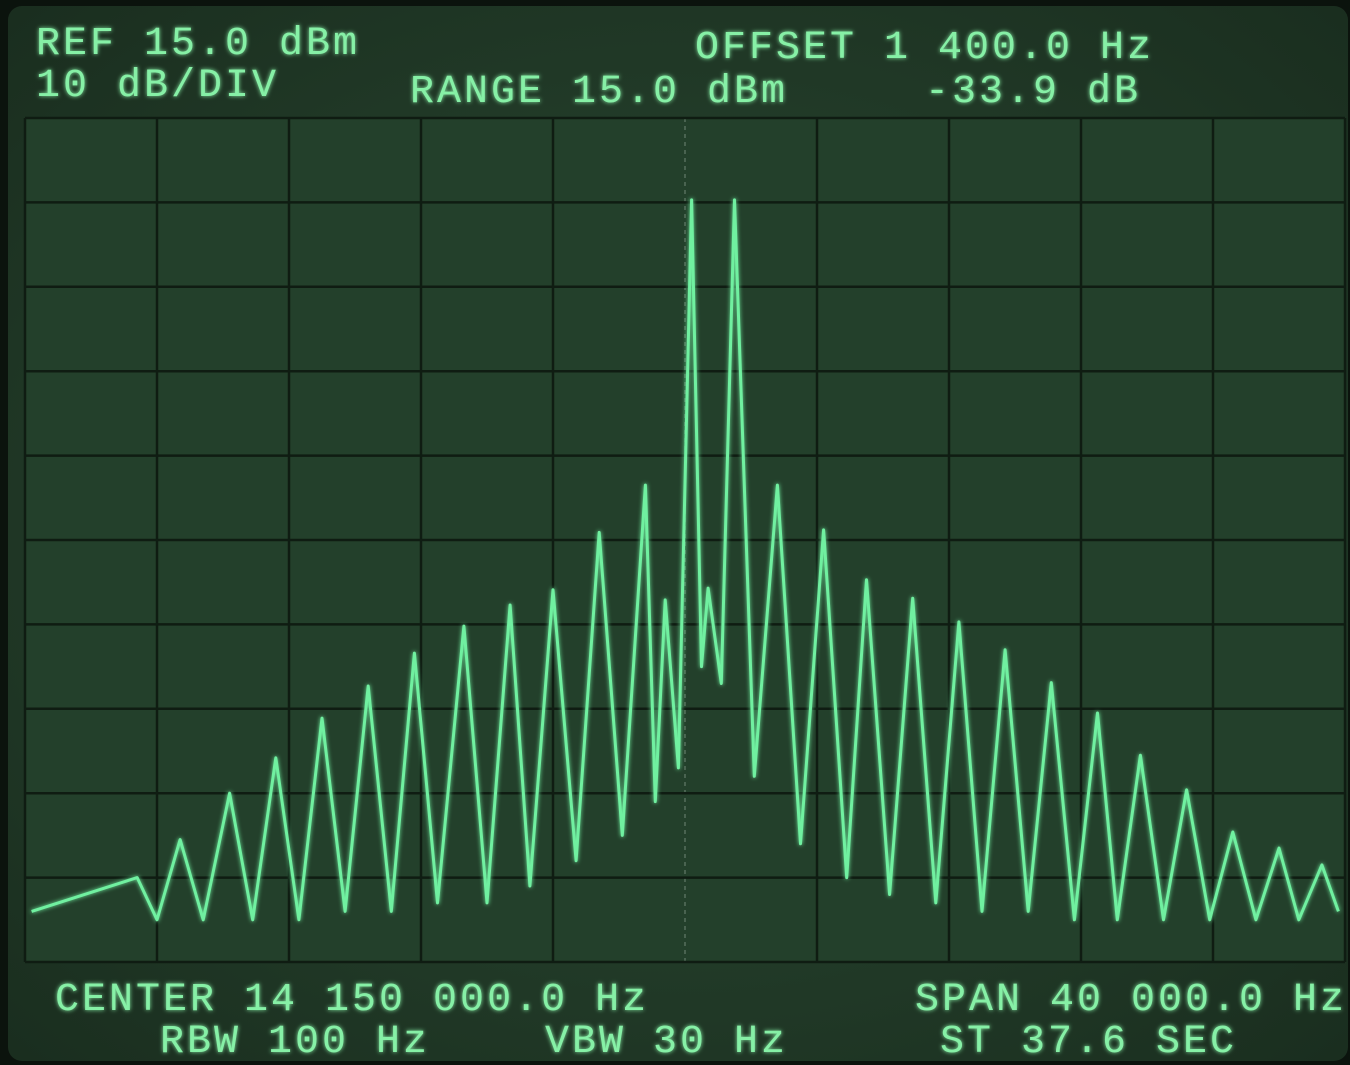 Image resolution: width=1350 pixels, height=1065 pixels. Describe the element at coordinates (295, 1042) in the screenshot. I see `rbw: RBW 100 Hz` at that location.